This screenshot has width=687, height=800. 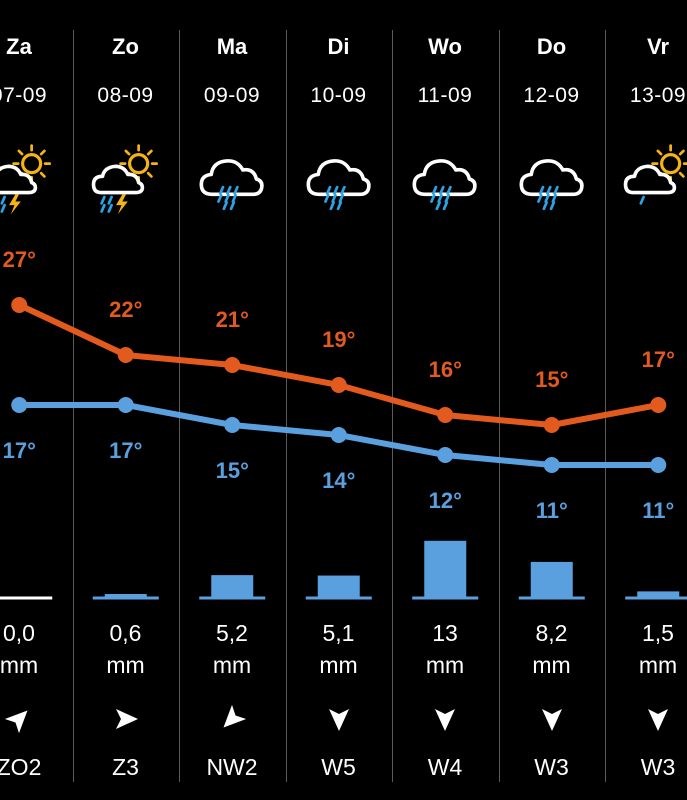 What do you see at coordinates (125, 309) in the screenshot?
I see `max-temperature-label: 22°` at bounding box center [125, 309].